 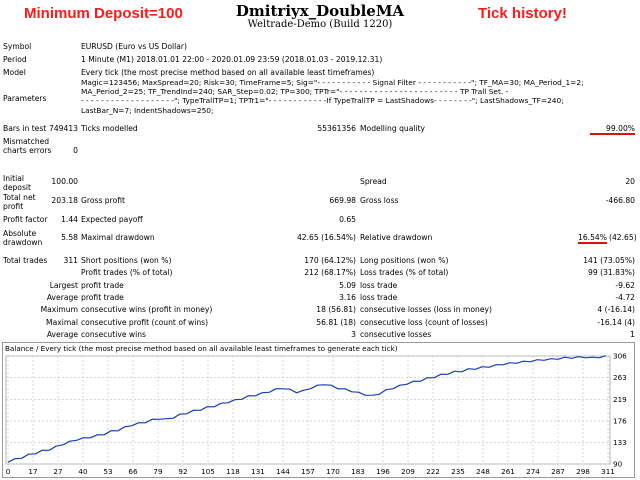 I want to click on x-tick-label: 105, so click(x=208, y=471).